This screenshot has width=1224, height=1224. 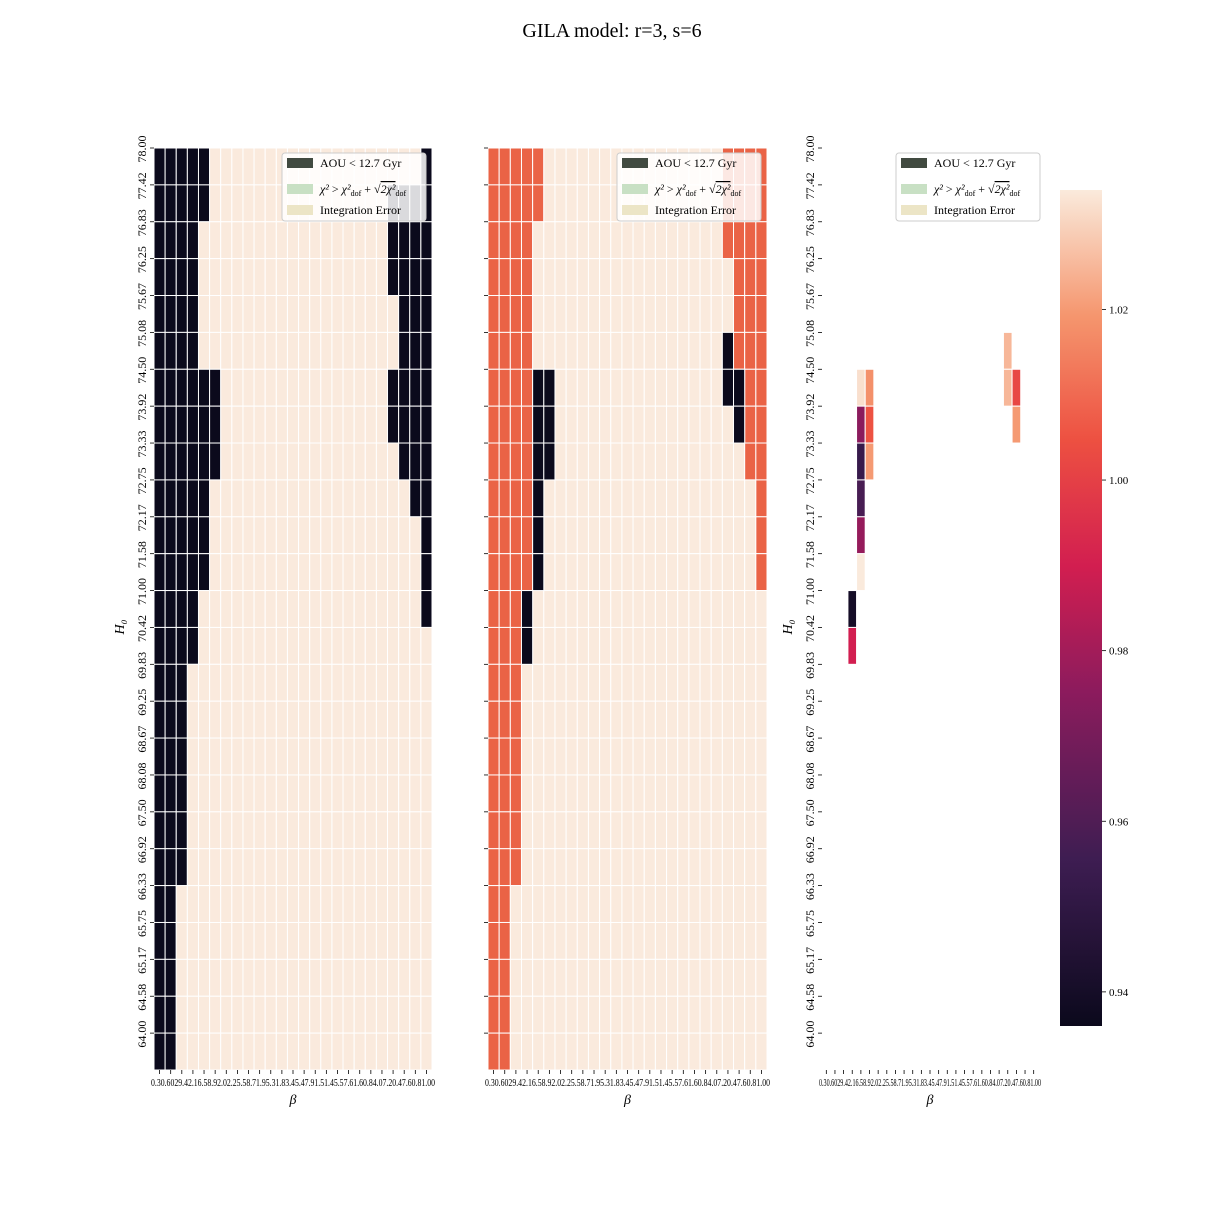 What do you see at coordinates (142, 1034) in the screenshot?
I see `y-tick-label: 64.00` at bounding box center [142, 1034].